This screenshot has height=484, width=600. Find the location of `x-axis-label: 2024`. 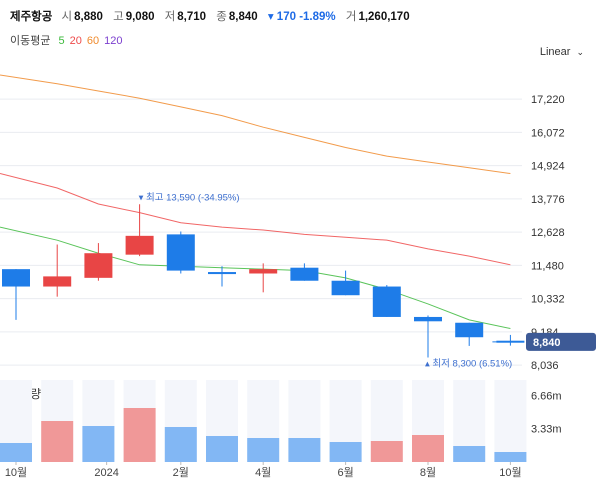

x-axis-label: 2024 is located at coordinates (106, 473).